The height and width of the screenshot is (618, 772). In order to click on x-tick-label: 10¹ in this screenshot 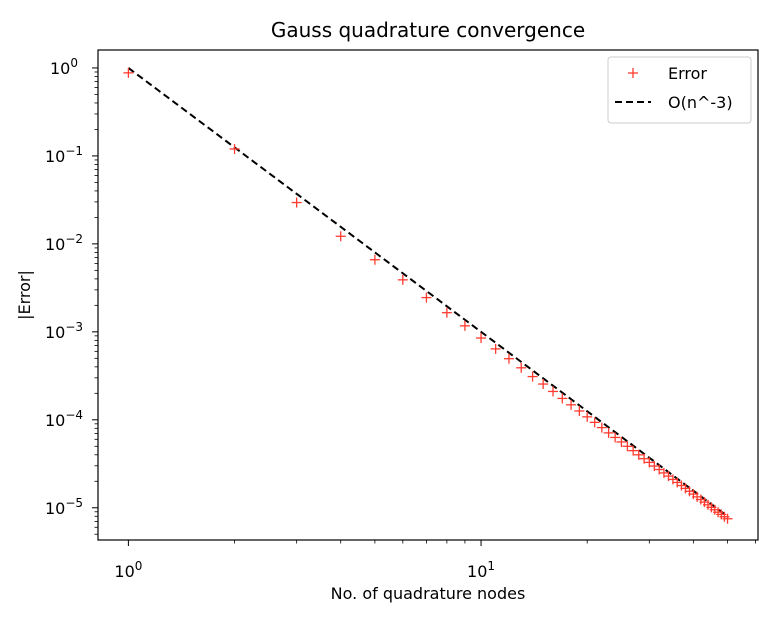, I will do `click(481, 570)`.